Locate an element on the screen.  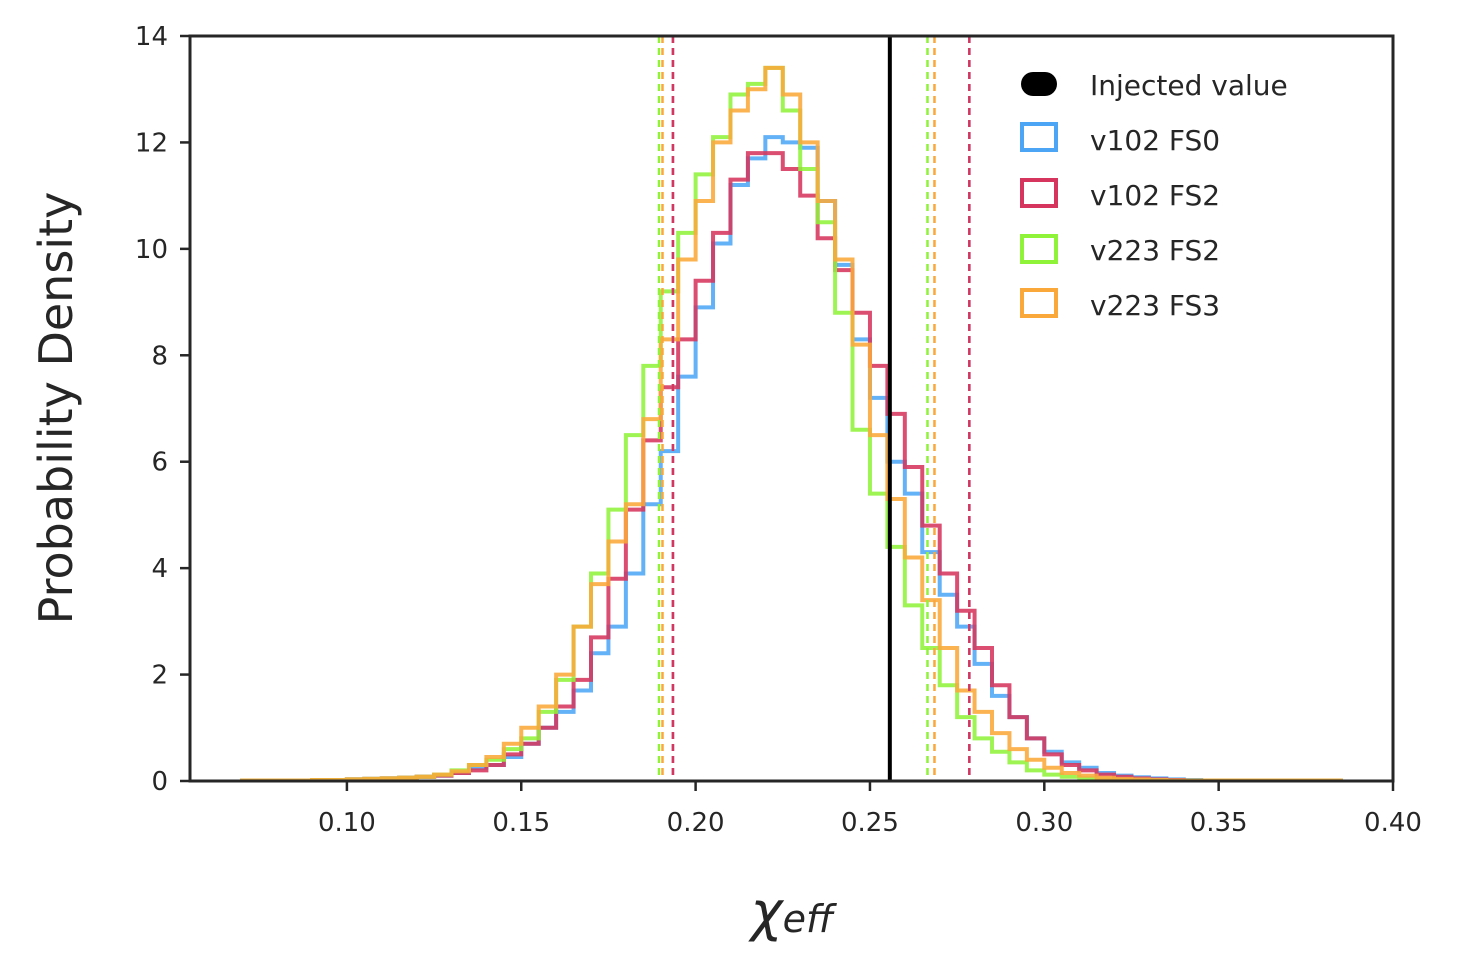
y-tick-label: 2 is located at coordinates (159, 676).